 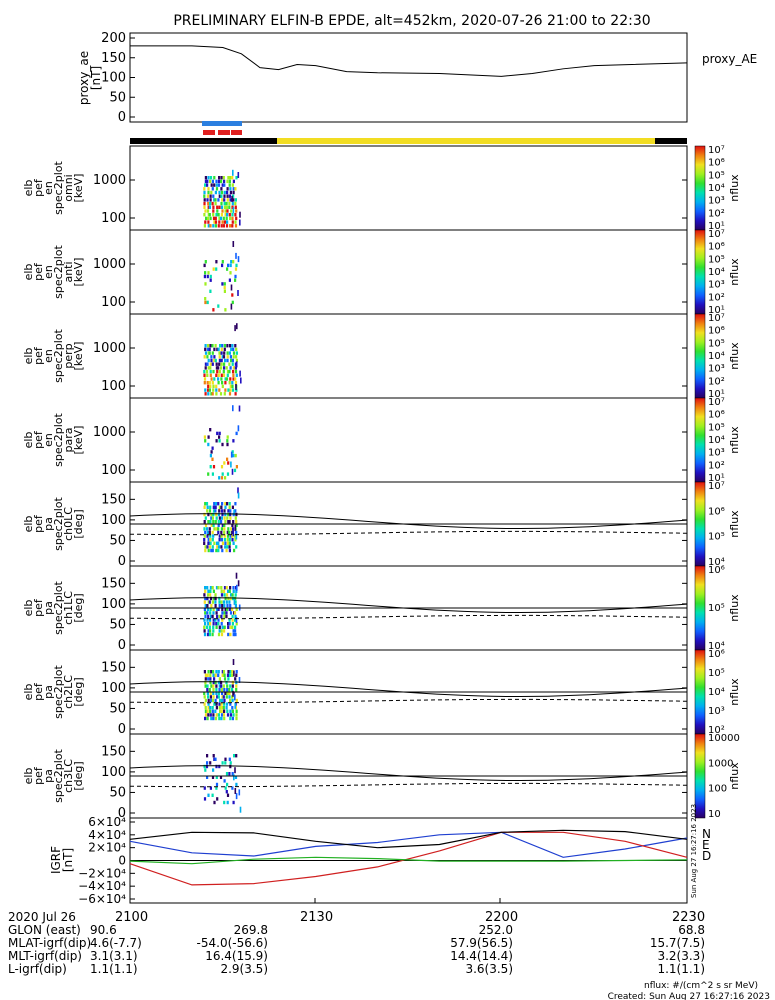 What do you see at coordinates (716, 247) in the screenshot?
I see `colorbar-tick-label: 10⁶` at bounding box center [716, 247].